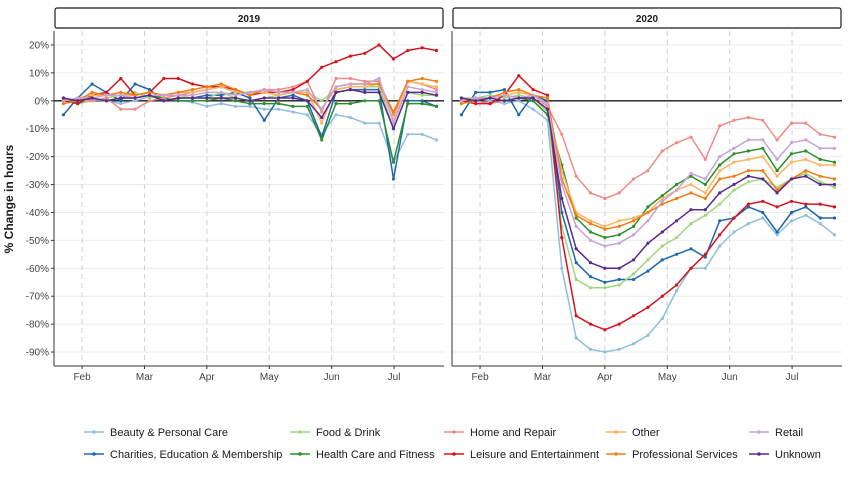  Describe the element at coordinates (156, 433) in the screenshot. I see `legend-item-beauty-personal-care: Beauty & Personal Care` at that location.